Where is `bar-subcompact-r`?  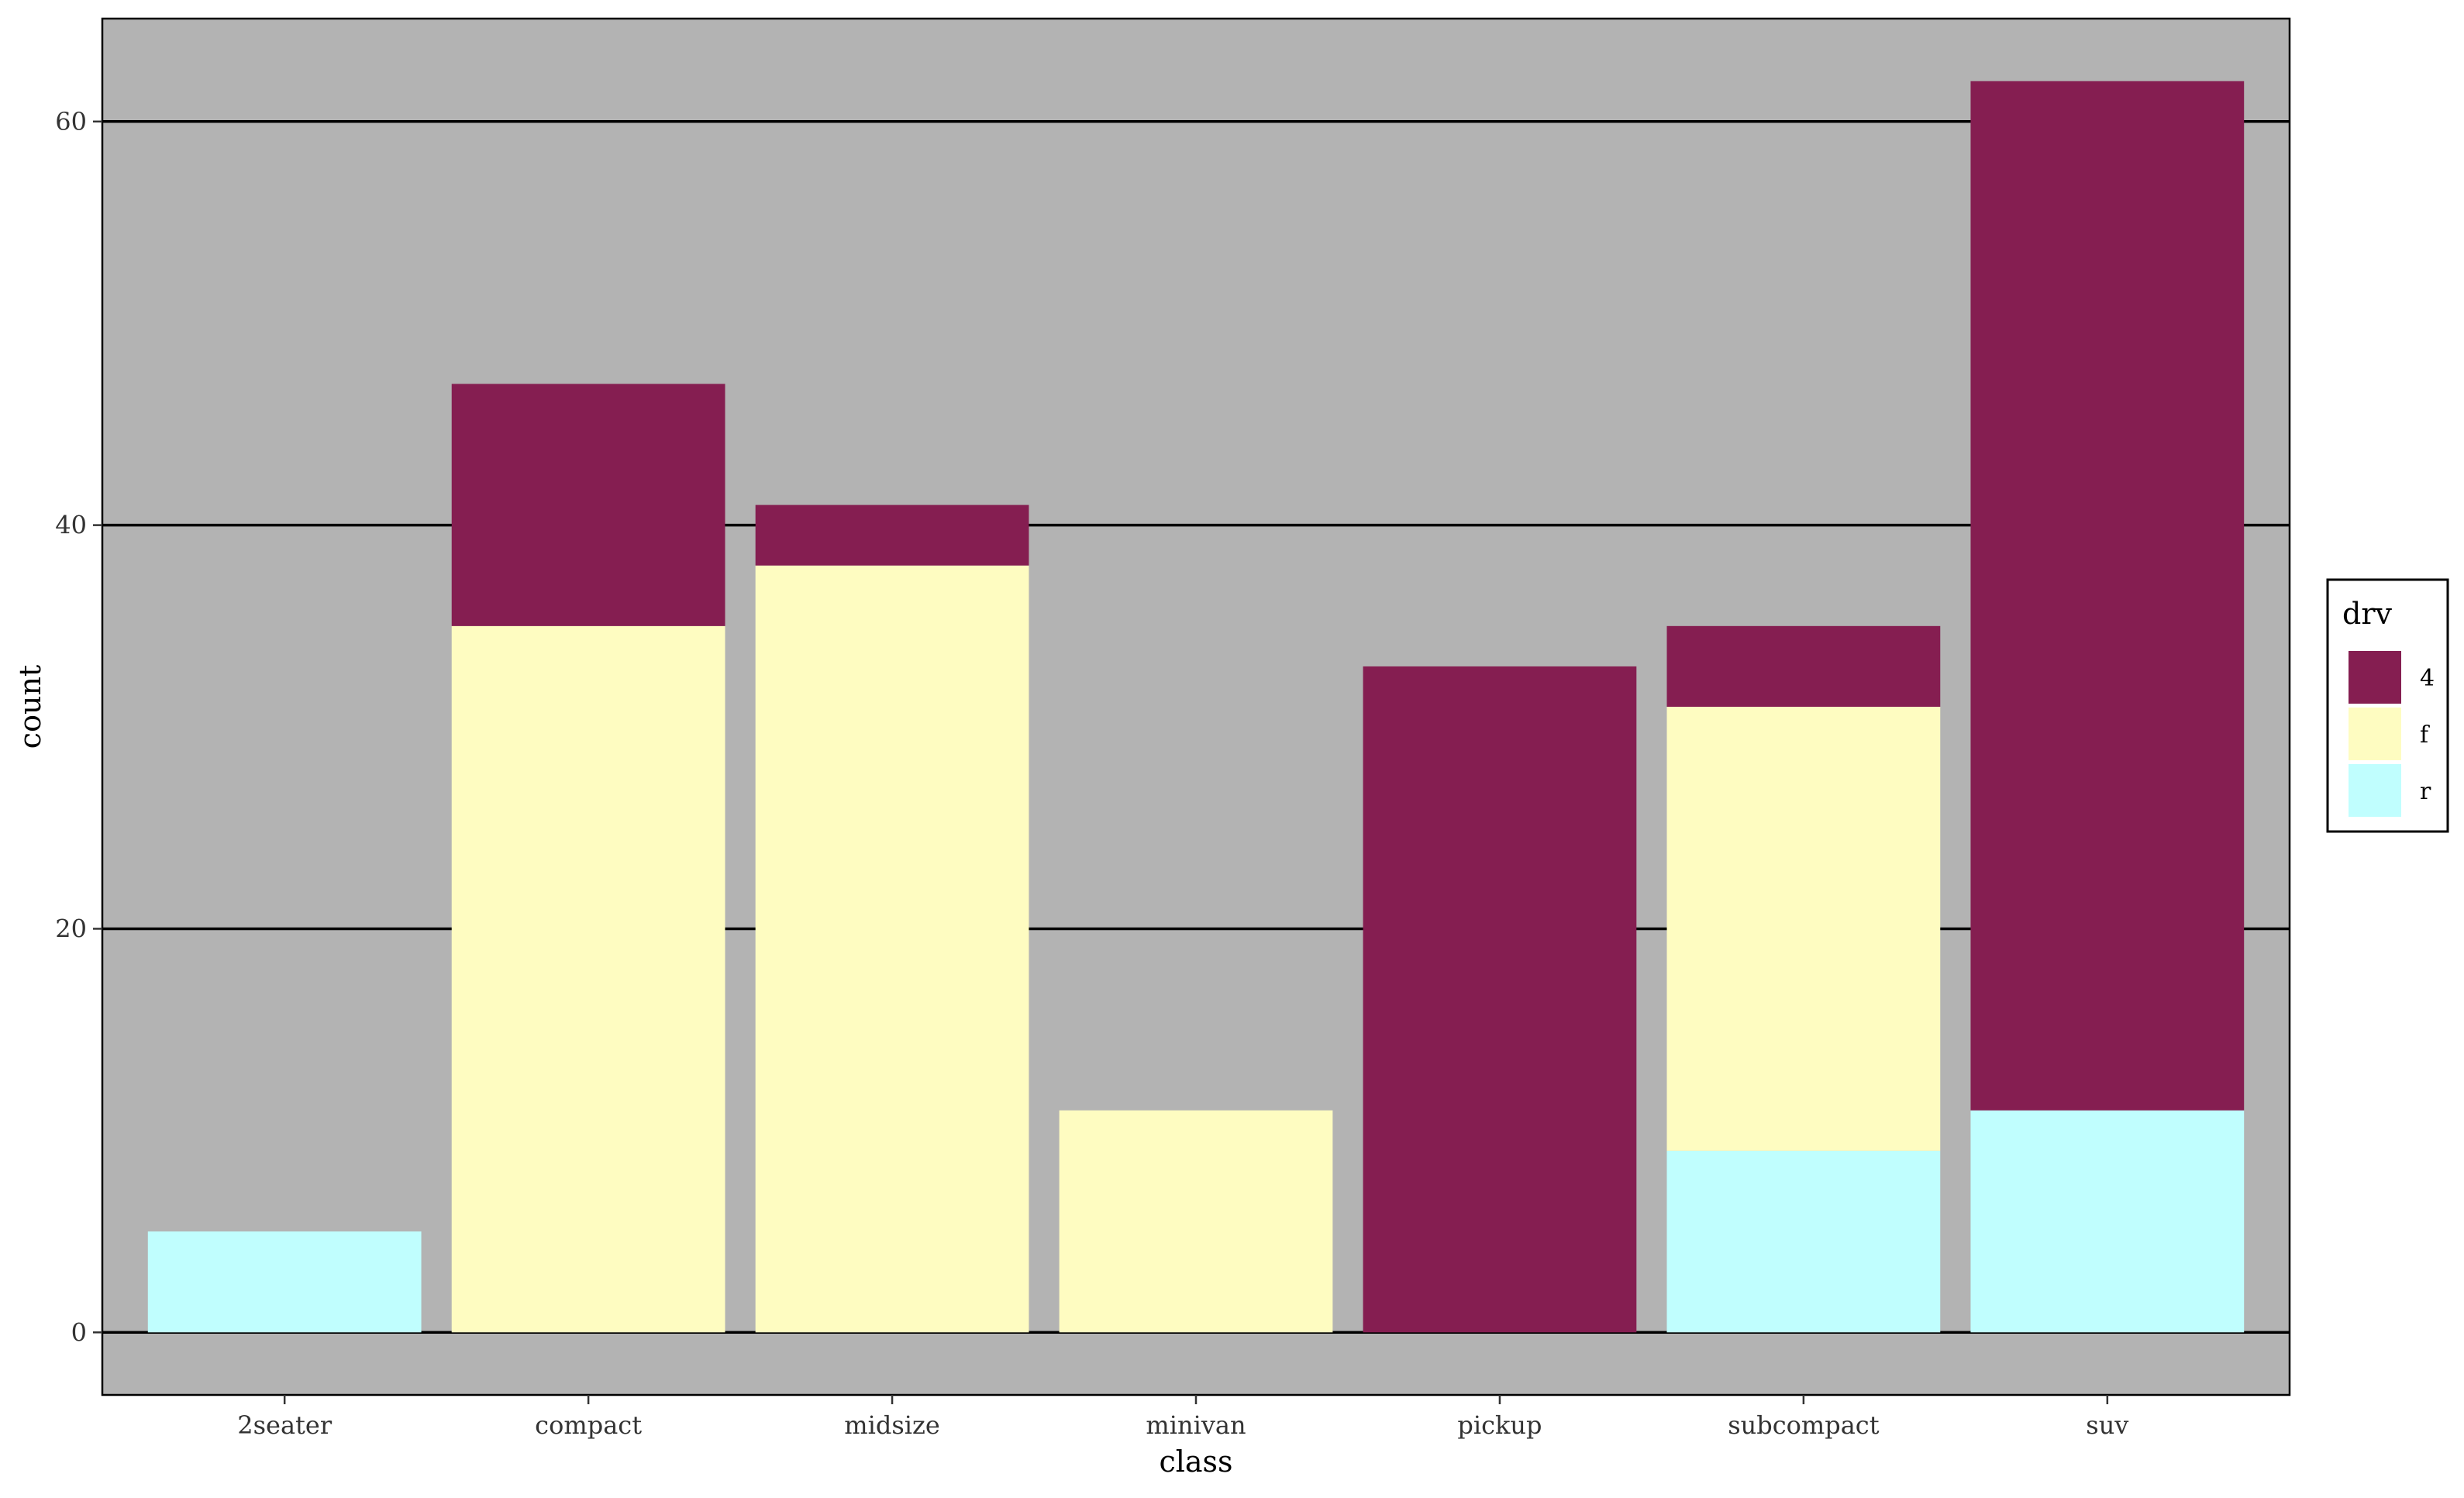 bar-subcompact-r is located at coordinates (1803, 1241).